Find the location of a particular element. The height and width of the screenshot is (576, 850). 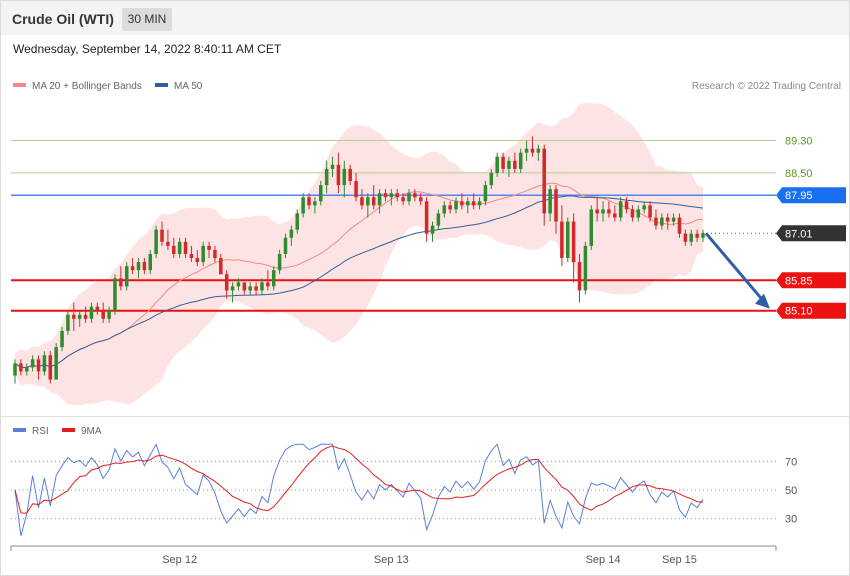

level-85-85-tag is located at coordinates (811, 280).